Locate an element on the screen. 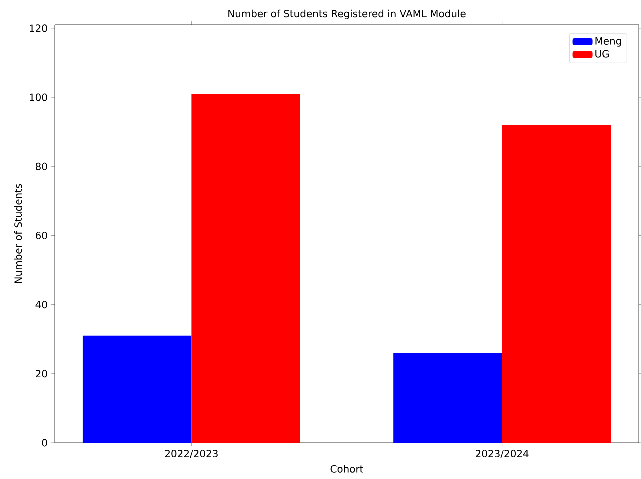 The width and height of the screenshot is (641, 479). y-axis-title: Number of Students is located at coordinates (18, 234).